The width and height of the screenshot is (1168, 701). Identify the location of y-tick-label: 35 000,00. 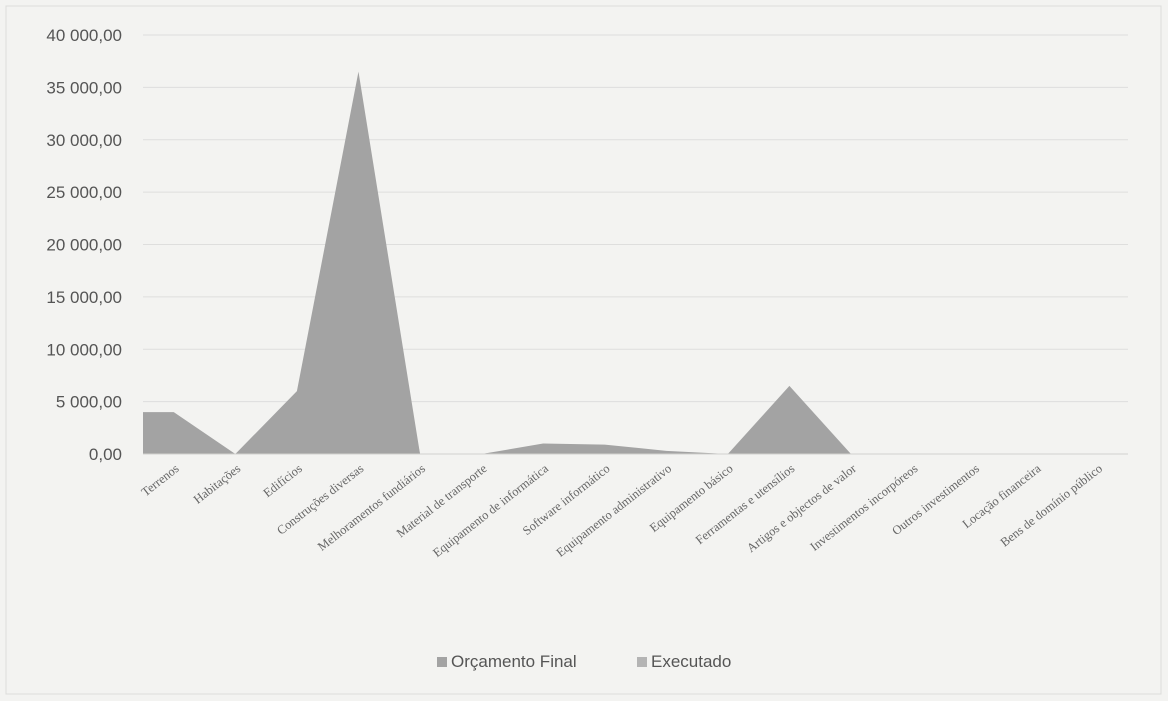
(84, 87).